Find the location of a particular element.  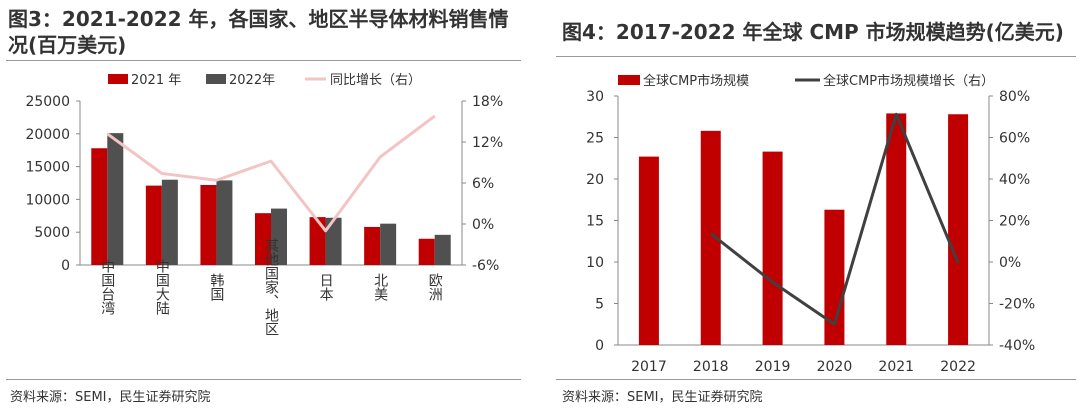

x-category-label: 2020 is located at coordinates (835, 367).